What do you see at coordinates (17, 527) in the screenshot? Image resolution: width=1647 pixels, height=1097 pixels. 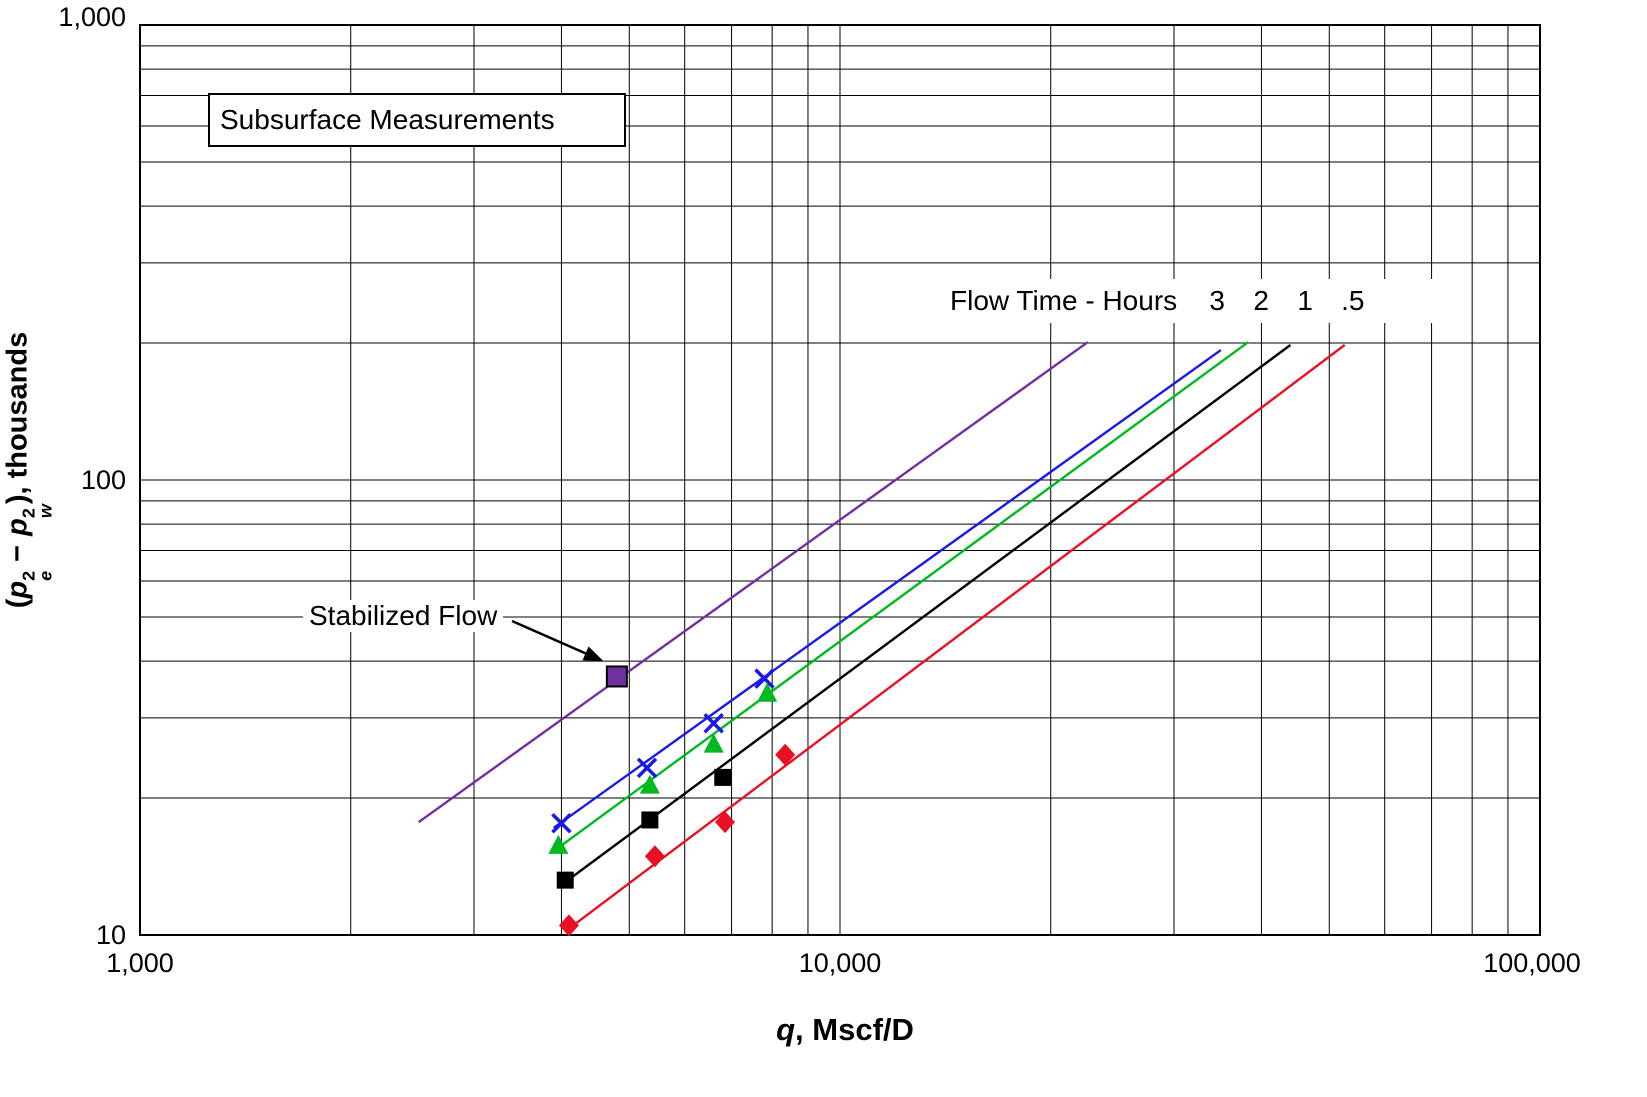 I see `y-label-pw: p` at bounding box center [17, 527].